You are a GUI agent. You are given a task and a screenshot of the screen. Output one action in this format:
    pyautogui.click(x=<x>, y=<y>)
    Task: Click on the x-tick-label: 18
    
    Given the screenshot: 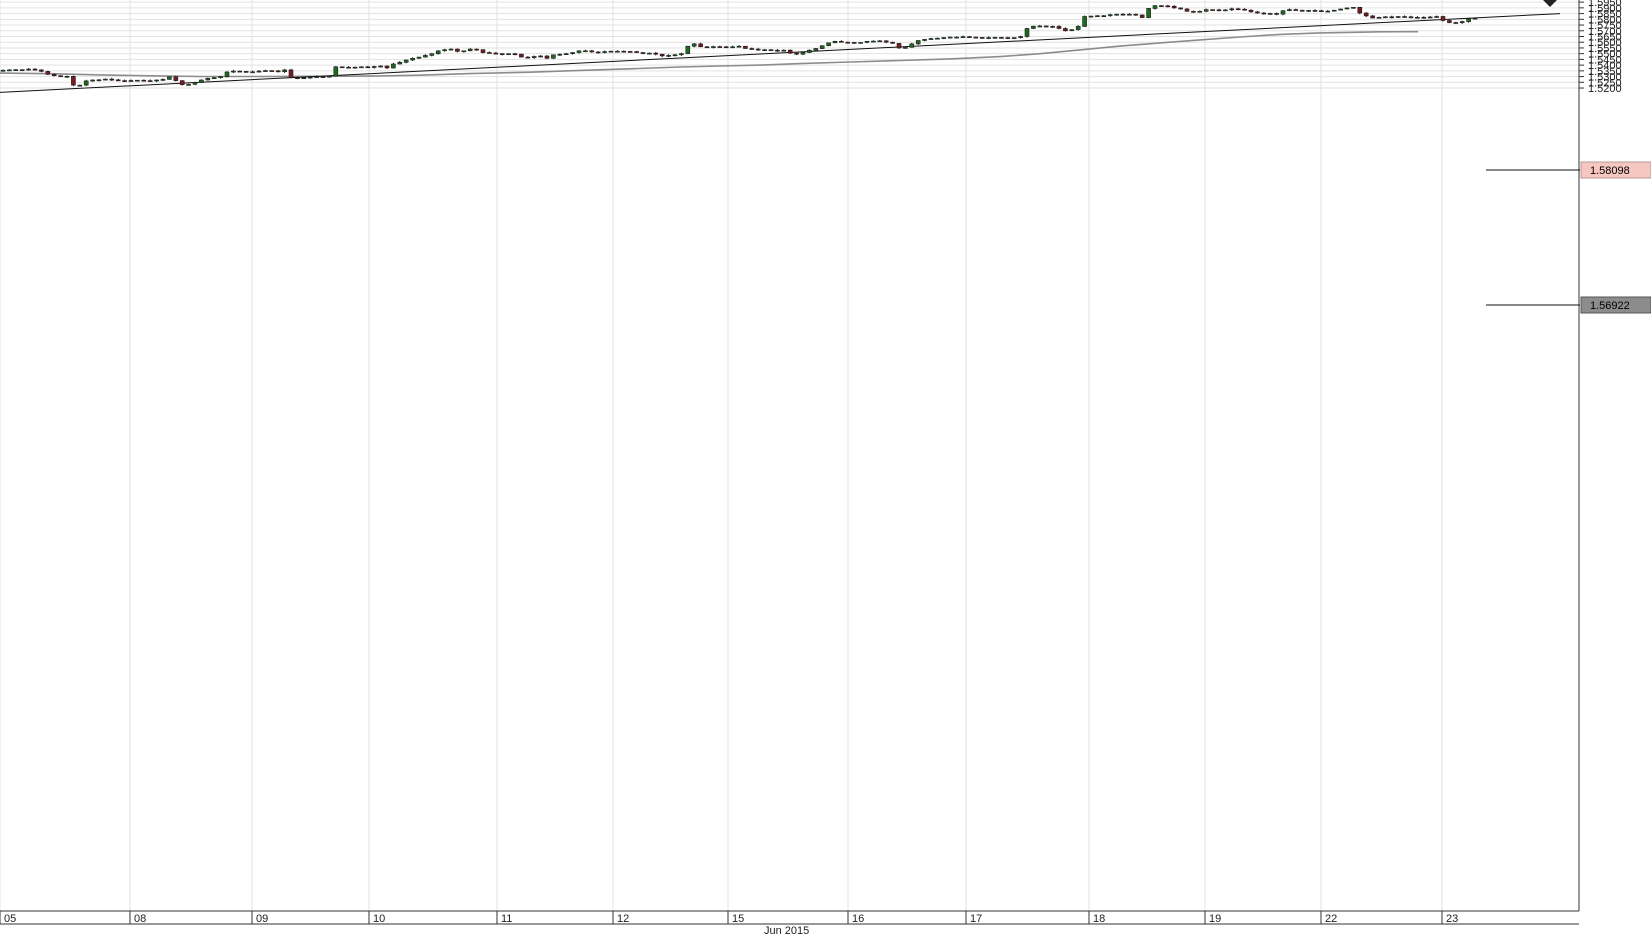 What is the action you would take?
    pyautogui.click(x=1099, y=919)
    